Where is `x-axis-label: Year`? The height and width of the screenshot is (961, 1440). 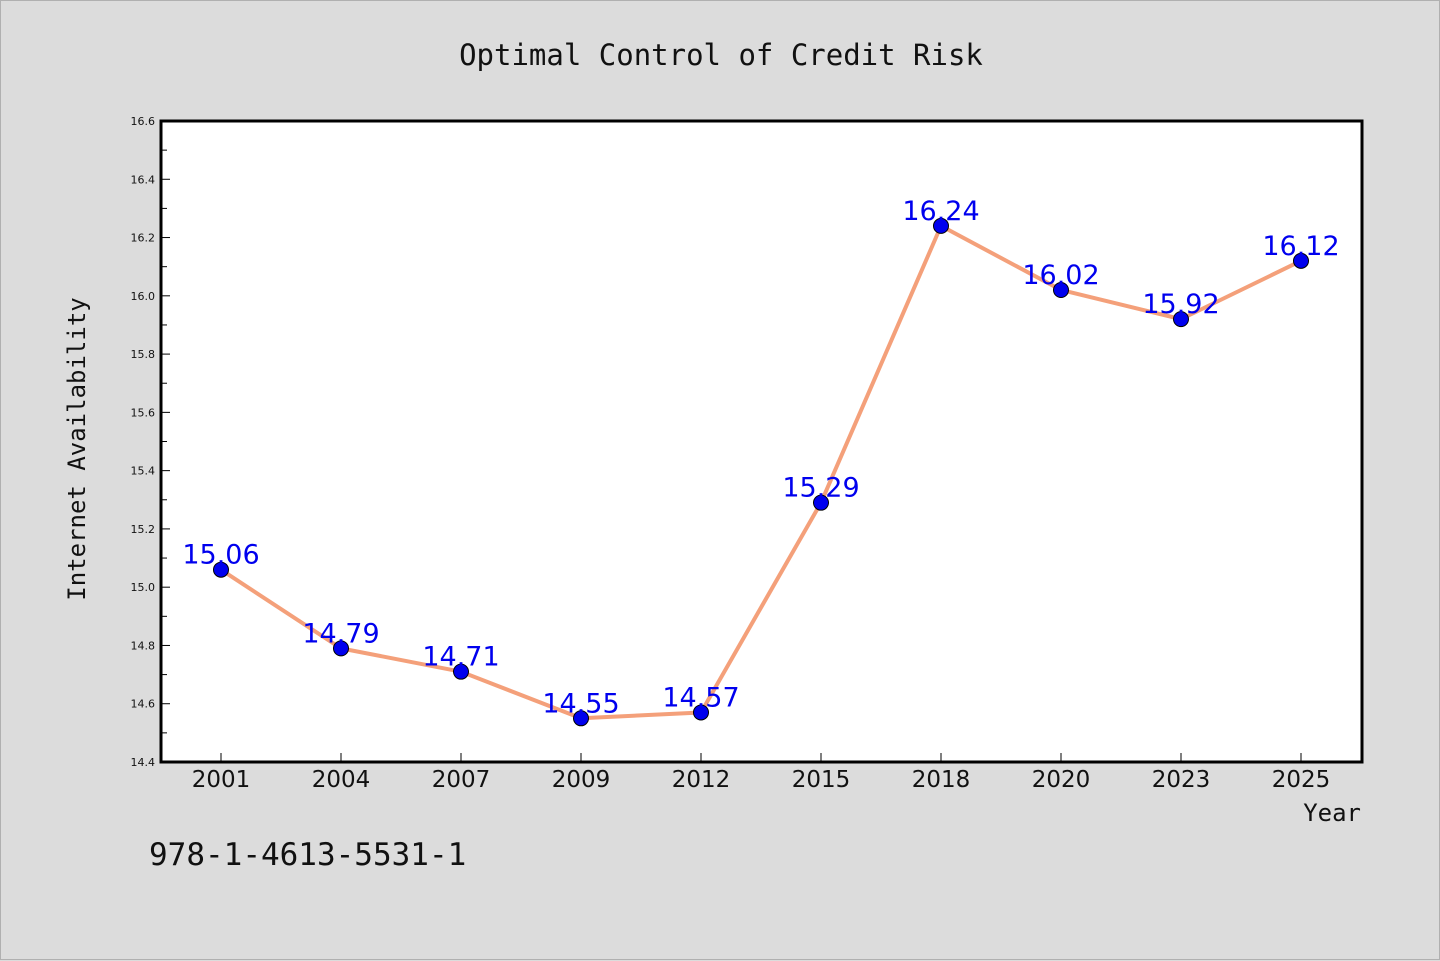 x-axis-label: Year is located at coordinates (1332, 813).